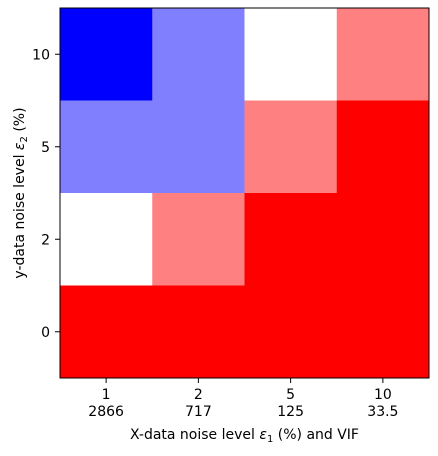  Describe the element at coordinates (21, 192) in the screenshot. I see `y-axis-label: y-data noise level ε2 (%)` at that location.